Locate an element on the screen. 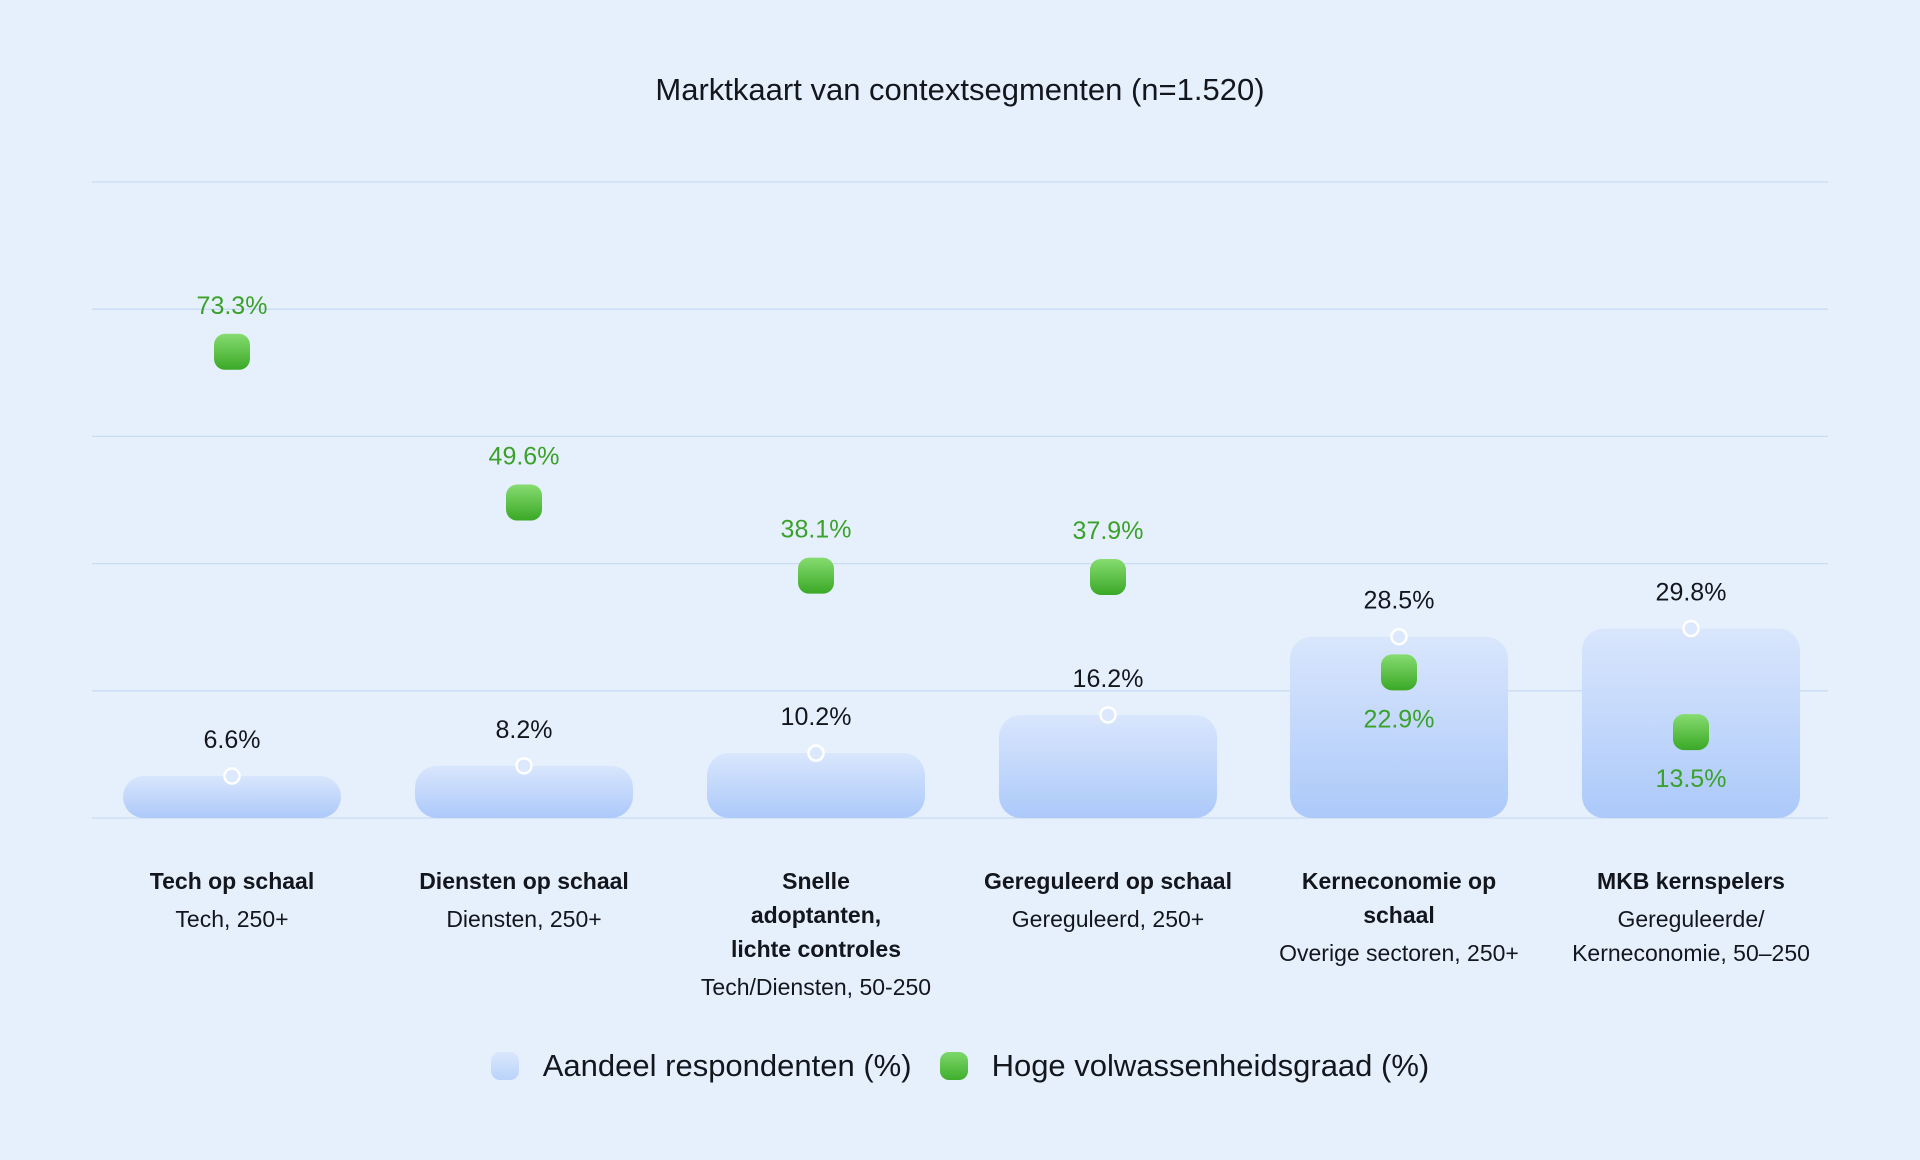  legend-swatch-share is located at coordinates (504, 1066).